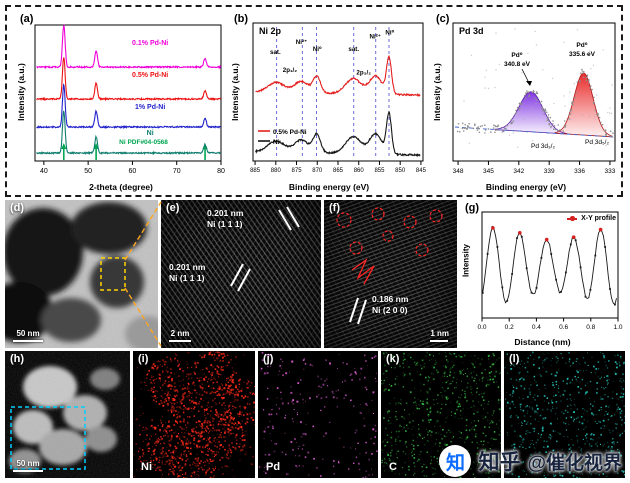 The width and height of the screenshot is (630, 483). What do you see at coordinates (574, 463) in the screenshot?
I see `watermark-handle: @催化视界` at bounding box center [574, 463].